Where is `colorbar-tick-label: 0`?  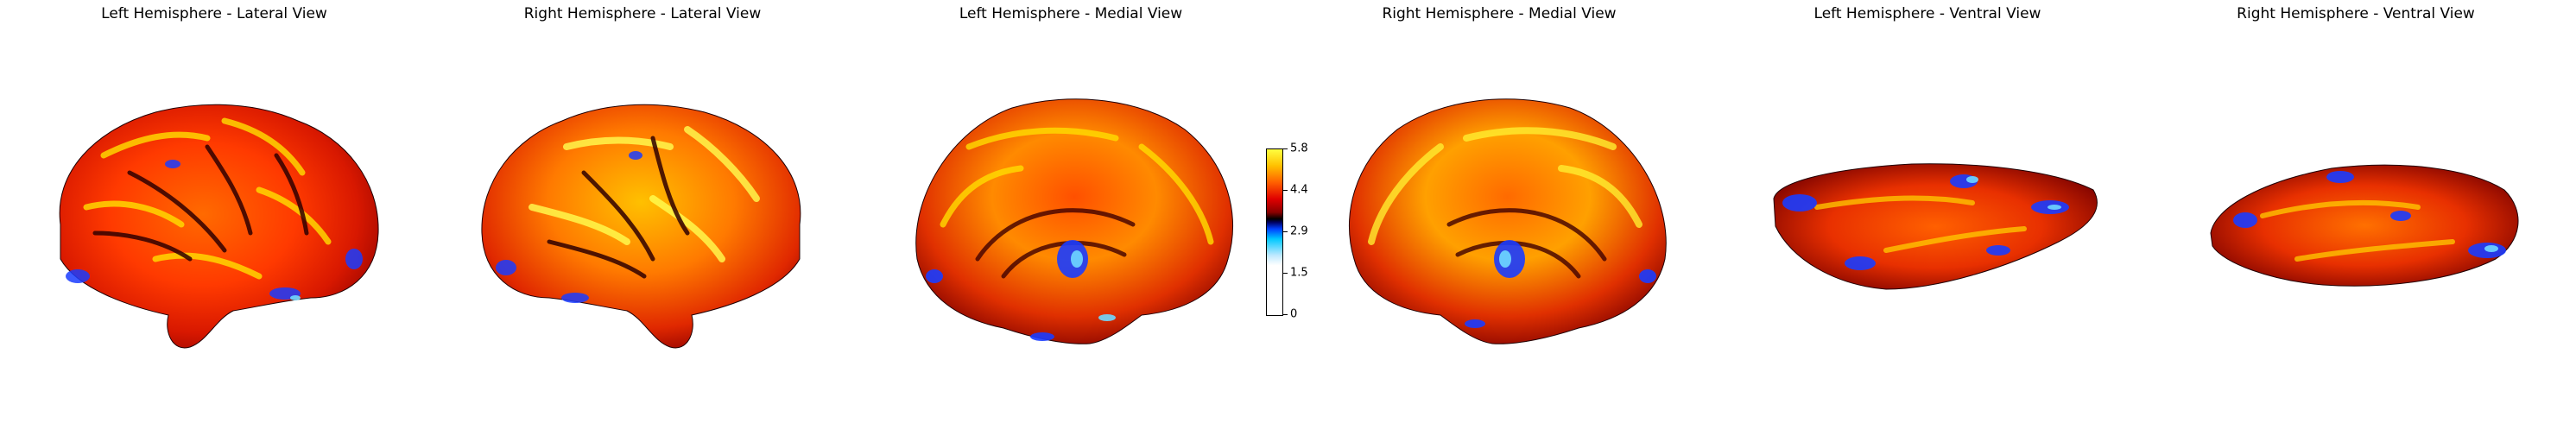 colorbar-tick-label: 0 is located at coordinates (1294, 314).